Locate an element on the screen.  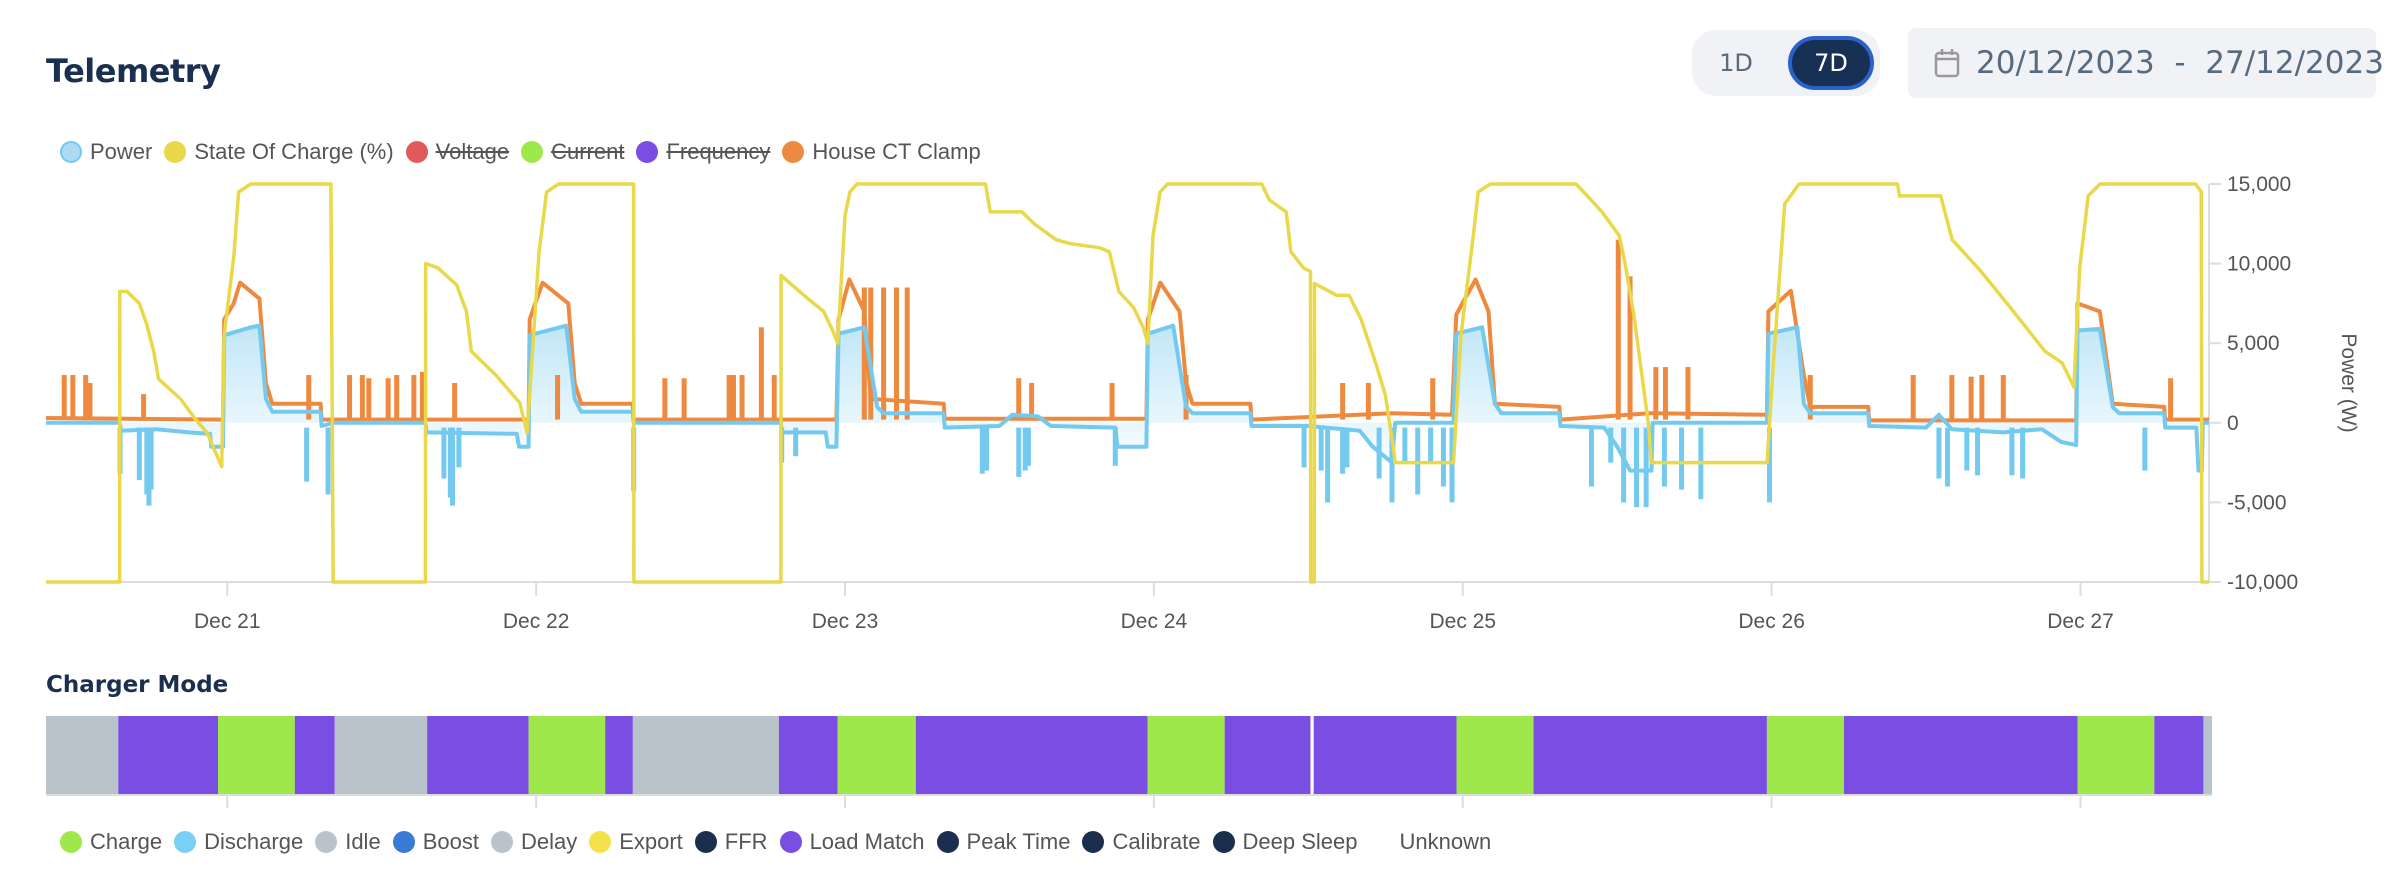
charger-mode-legend-item: Export is located at coordinates (636, 842).